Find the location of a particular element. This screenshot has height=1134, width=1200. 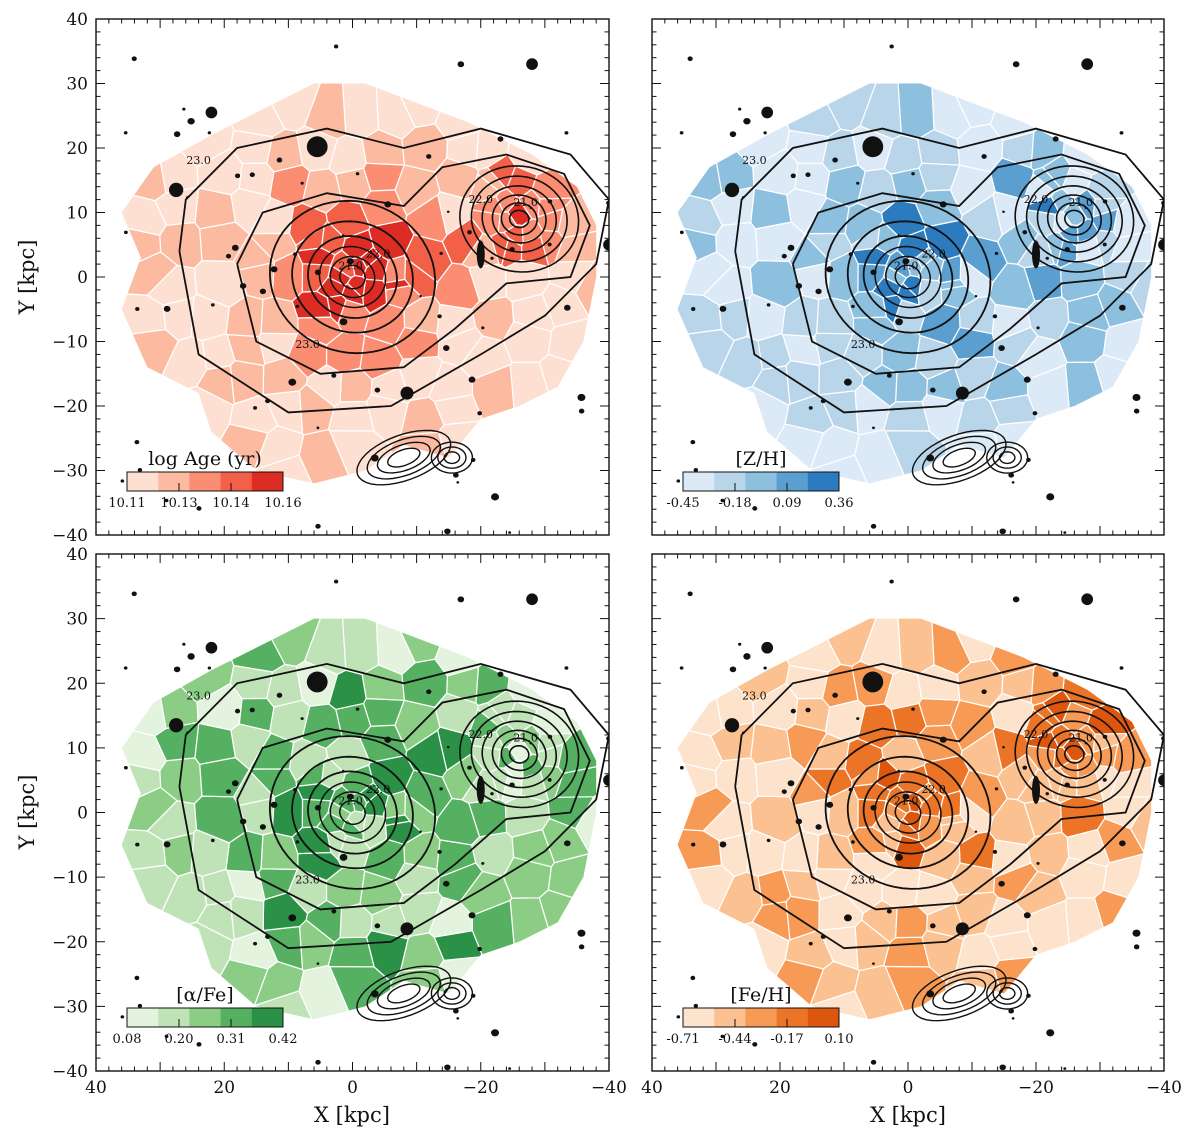

contour-label: 22.0 is located at coordinates (933, 254).